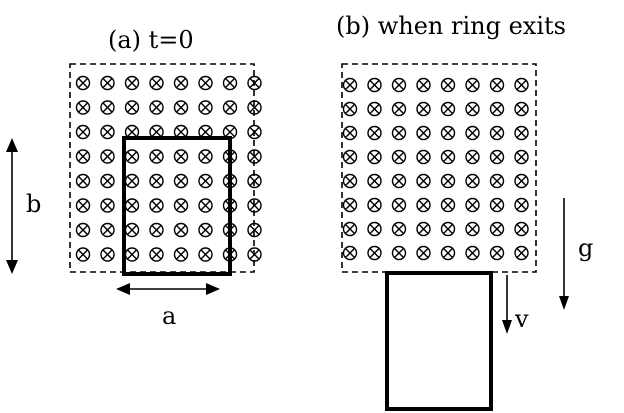 The height and width of the screenshot is (413, 624). Describe the element at coordinates (169, 316) in the screenshot. I see `dimension-a-label: a` at that location.